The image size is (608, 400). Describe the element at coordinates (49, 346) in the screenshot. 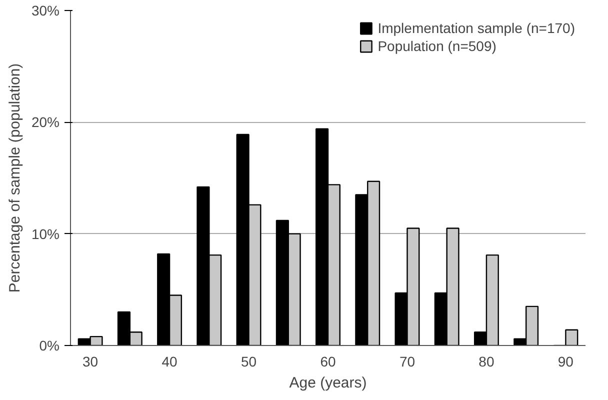

I see `y-tick-label: 0%` at that location.